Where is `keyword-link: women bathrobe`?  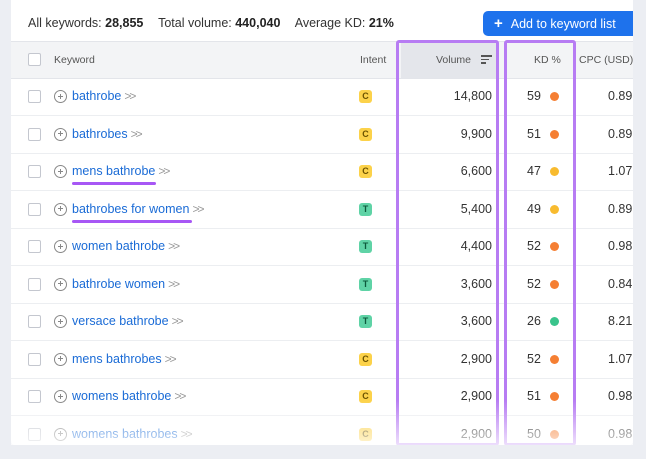 keyword-link: women bathrobe is located at coordinates (119, 246).